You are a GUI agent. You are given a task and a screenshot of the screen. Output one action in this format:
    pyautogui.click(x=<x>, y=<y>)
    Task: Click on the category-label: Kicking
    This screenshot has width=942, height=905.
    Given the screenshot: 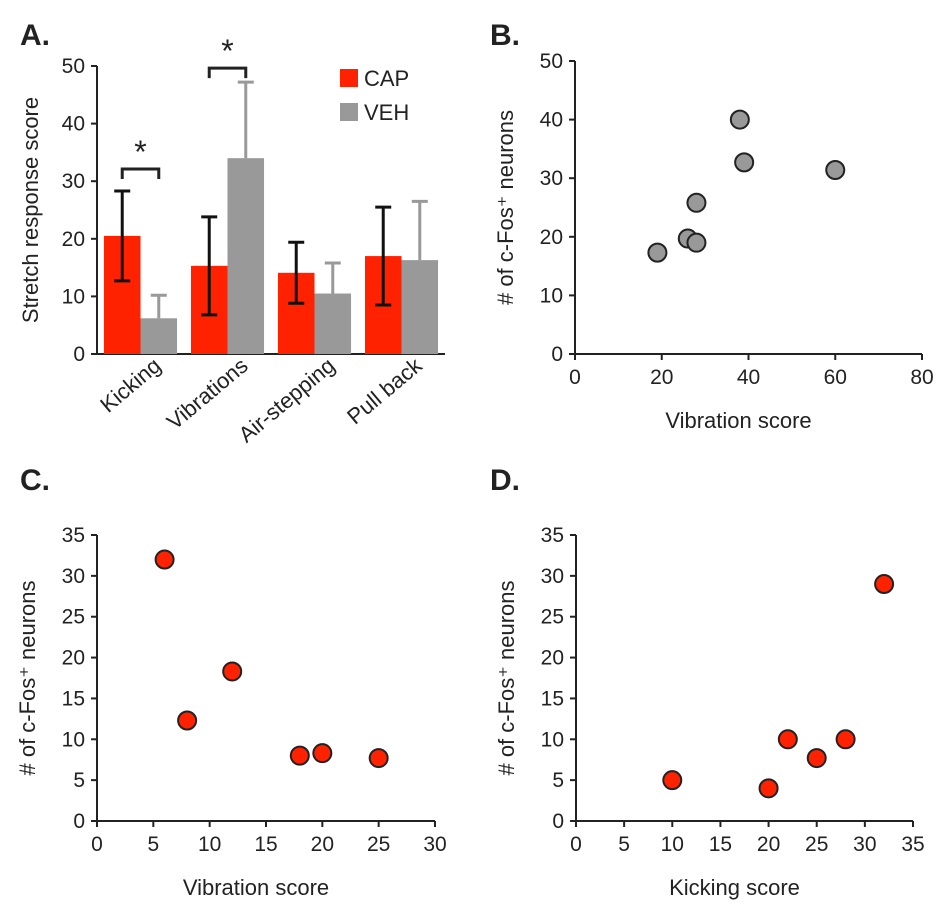 What is the action you would take?
    pyautogui.click(x=130, y=385)
    